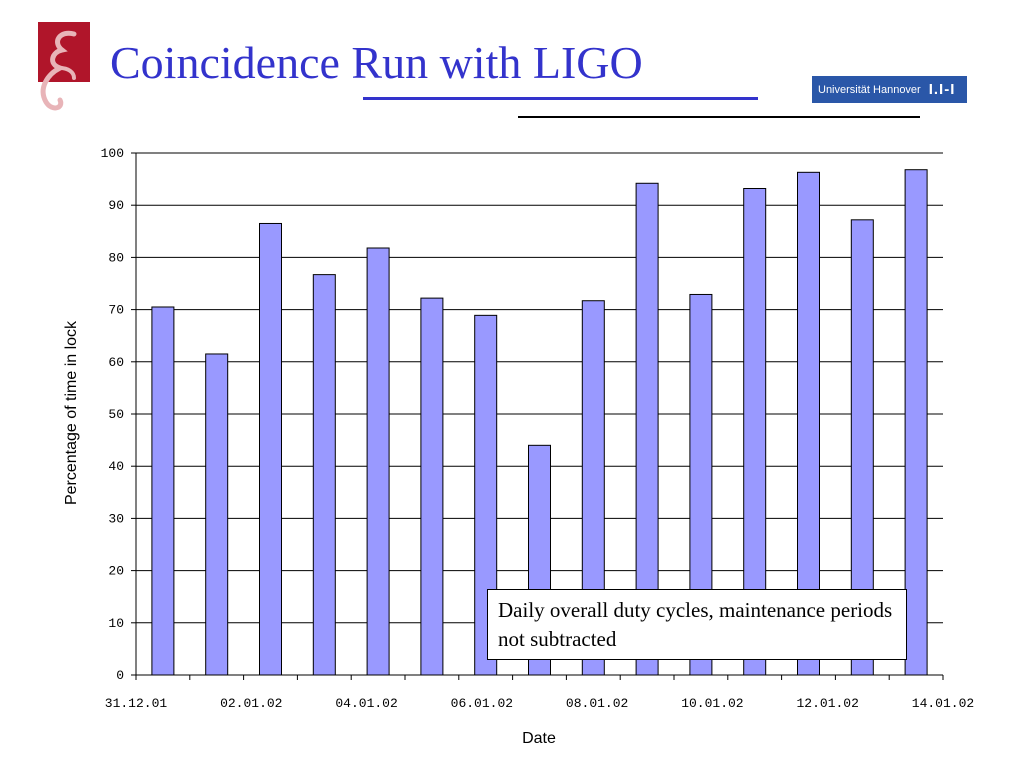 Image resolution: width=1023 pixels, height=767 pixels. What do you see at coordinates (116, 362) in the screenshot?
I see `y-tick-label: 60` at bounding box center [116, 362].